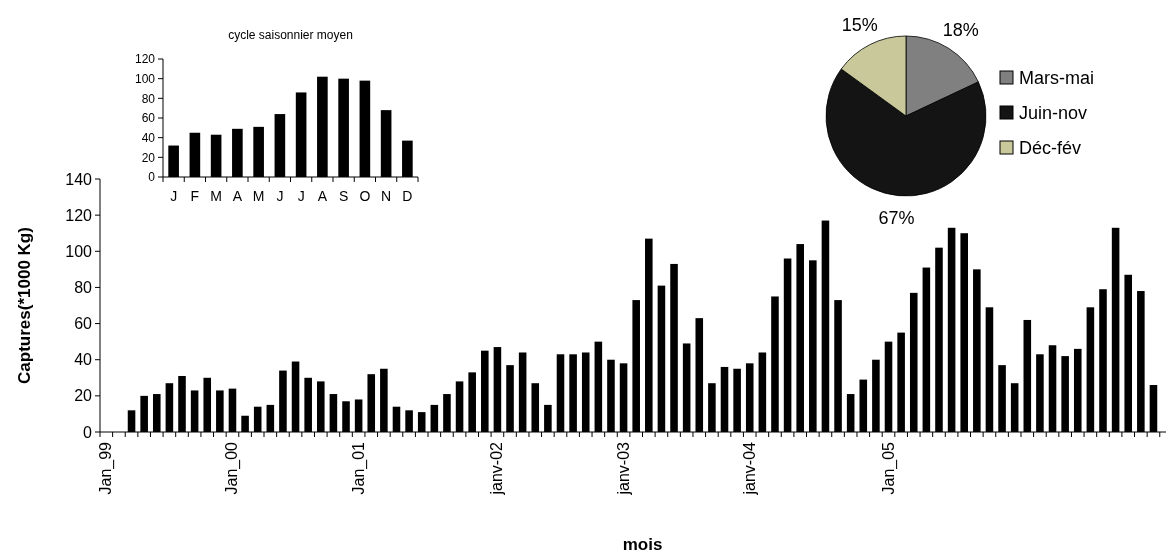 The width and height of the screenshot is (1166, 556). Describe the element at coordinates (642, 544) in the screenshot. I see `x-axis-title: mois` at that location.